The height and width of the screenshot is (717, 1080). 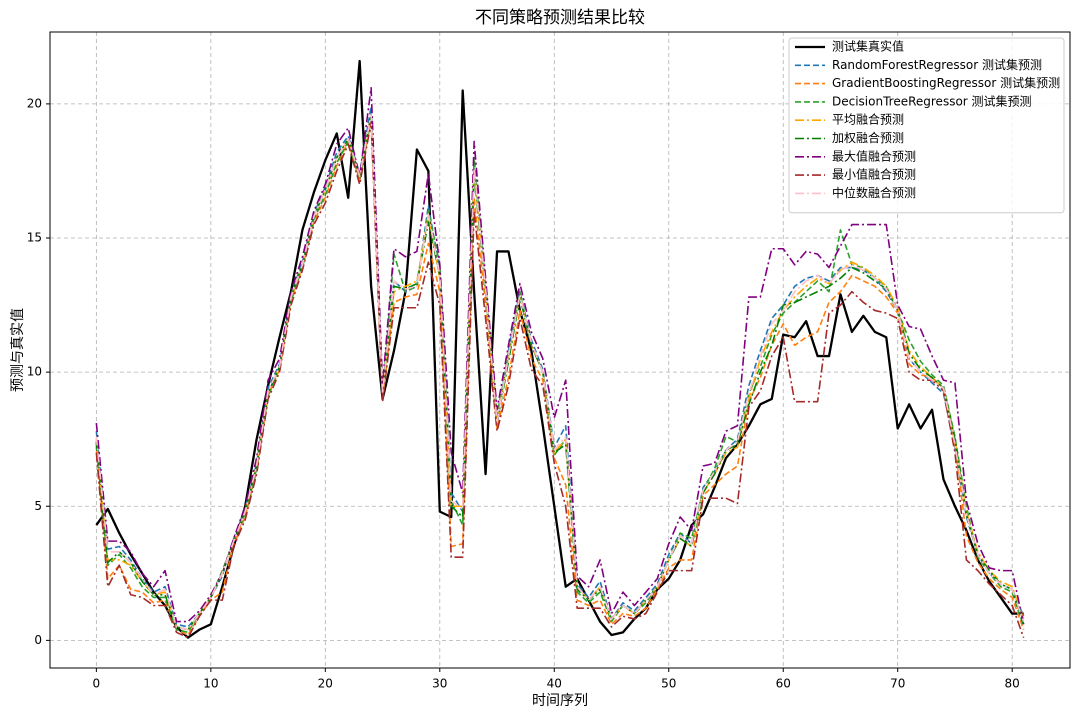 I want to click on legend-label: RandomForestRegressor 测试集预测, so click(x=937, y=64).